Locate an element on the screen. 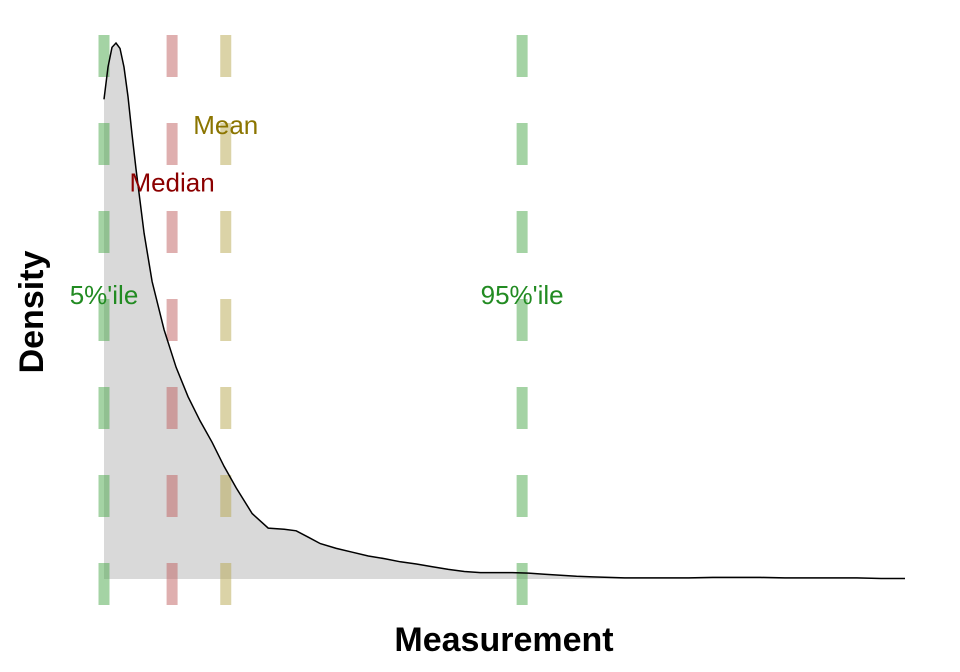  ref-label-5-ile: 5%'ile is located at coordinates (104, 295).